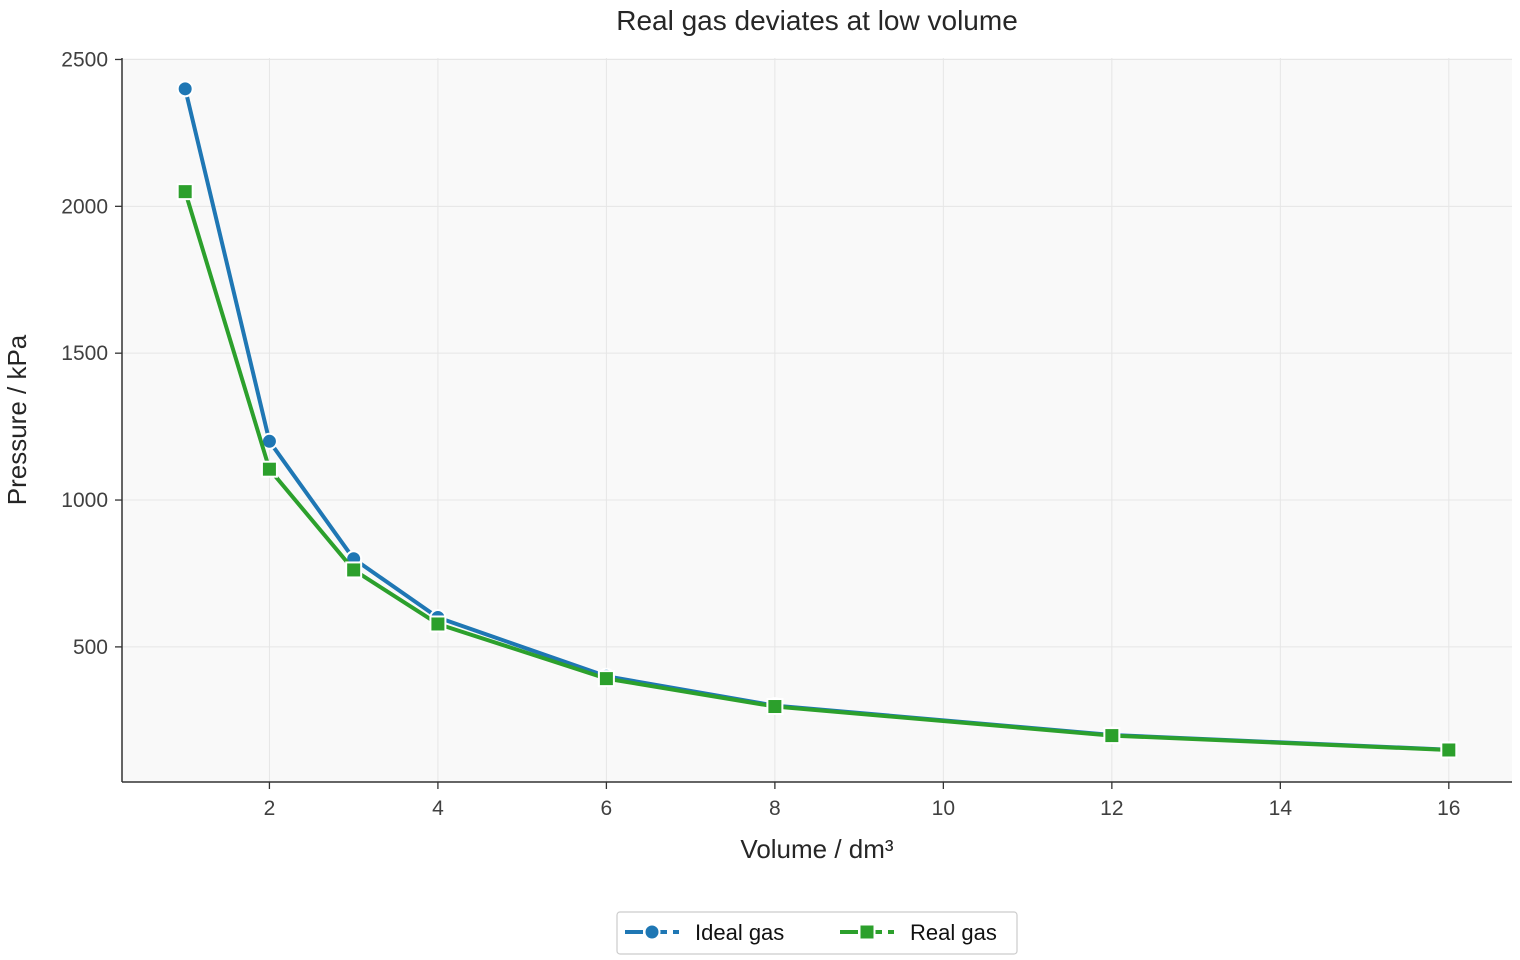  I want to click on legend-box, so click(817, 933).